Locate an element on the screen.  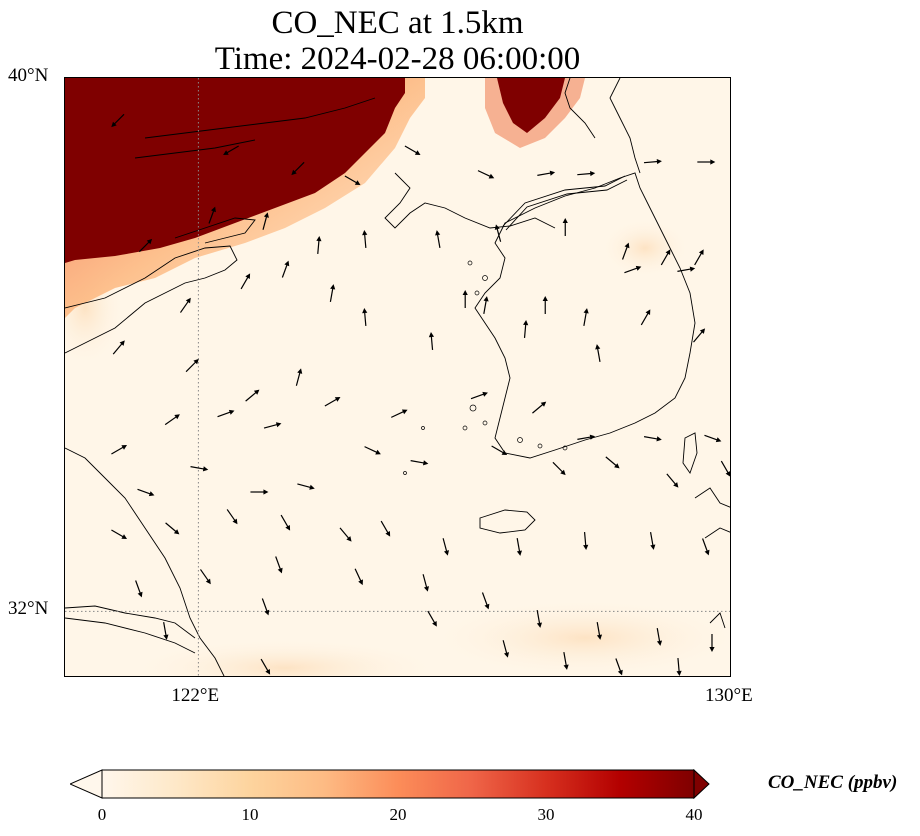
lon-tick-label: 122°E is located at coordinates (195, 695).